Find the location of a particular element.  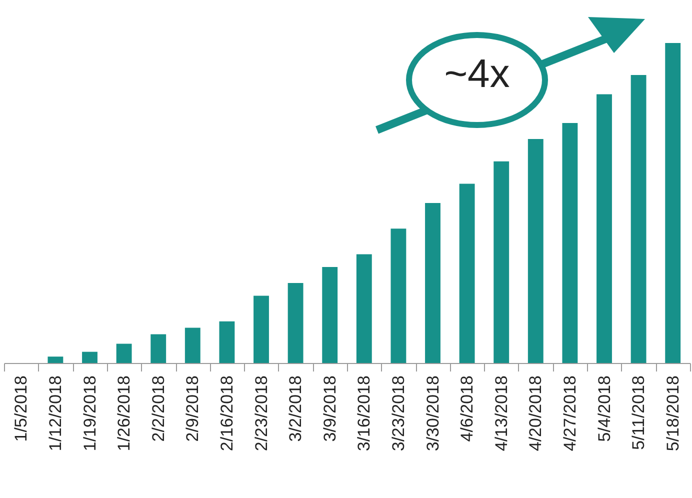

x-tick-label: 4/6/2018 is located at coordinates (467, 409).